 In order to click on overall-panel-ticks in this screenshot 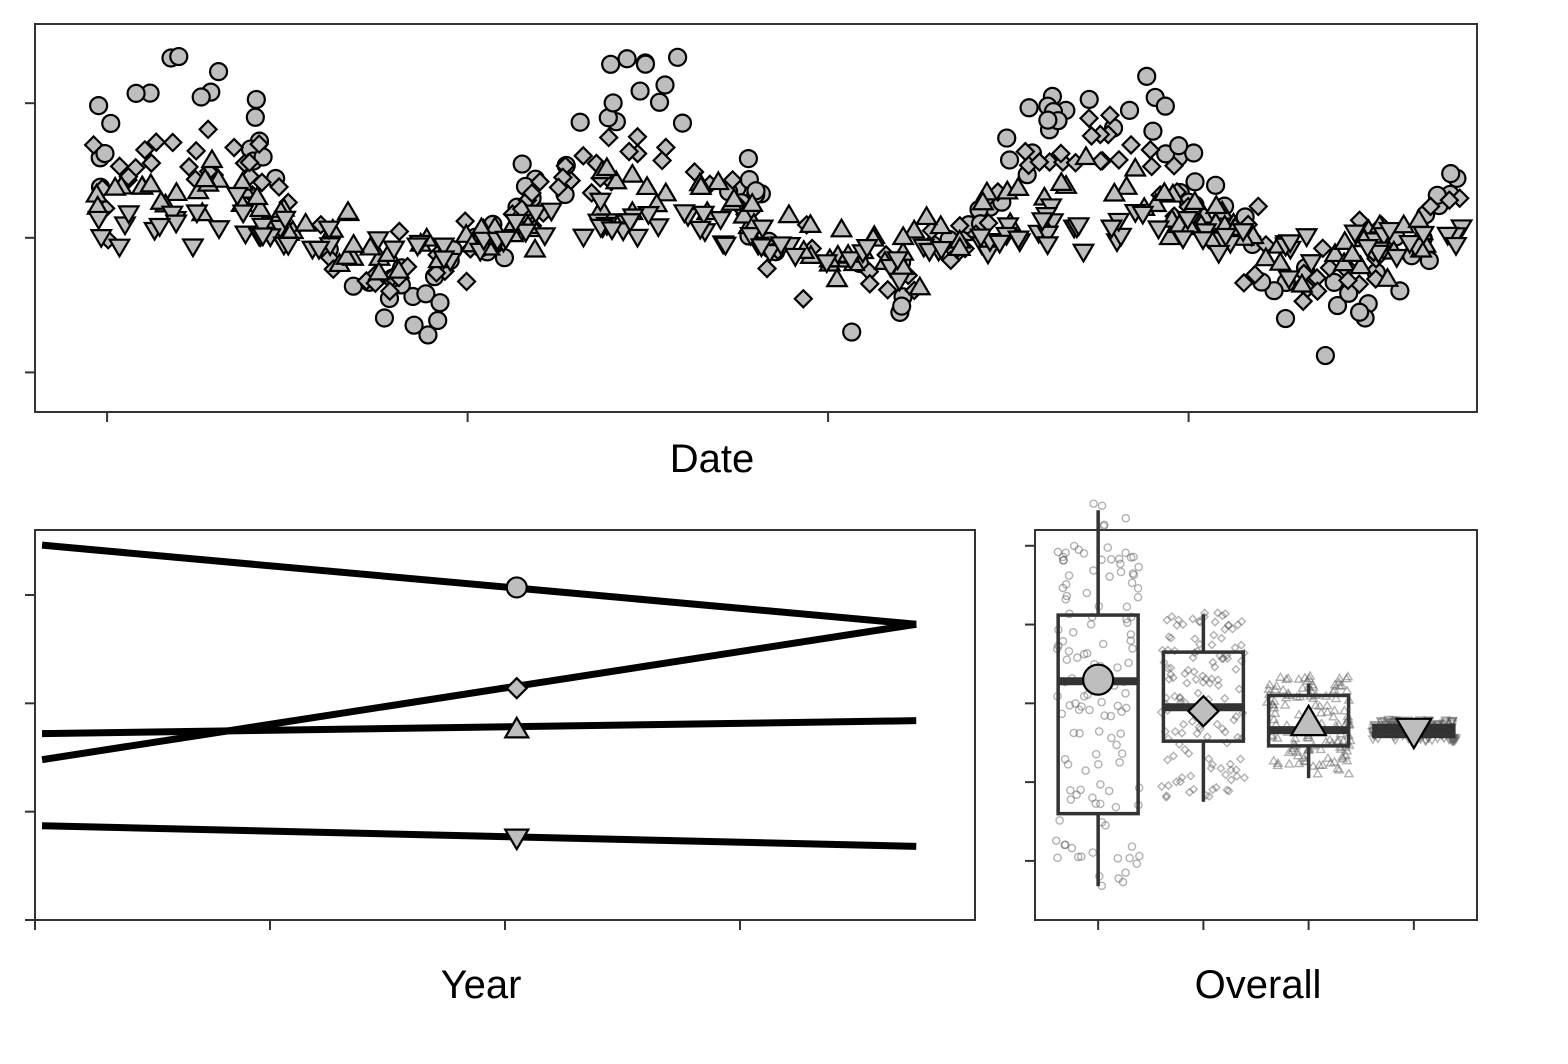, I will do `click(1220, 737)`.